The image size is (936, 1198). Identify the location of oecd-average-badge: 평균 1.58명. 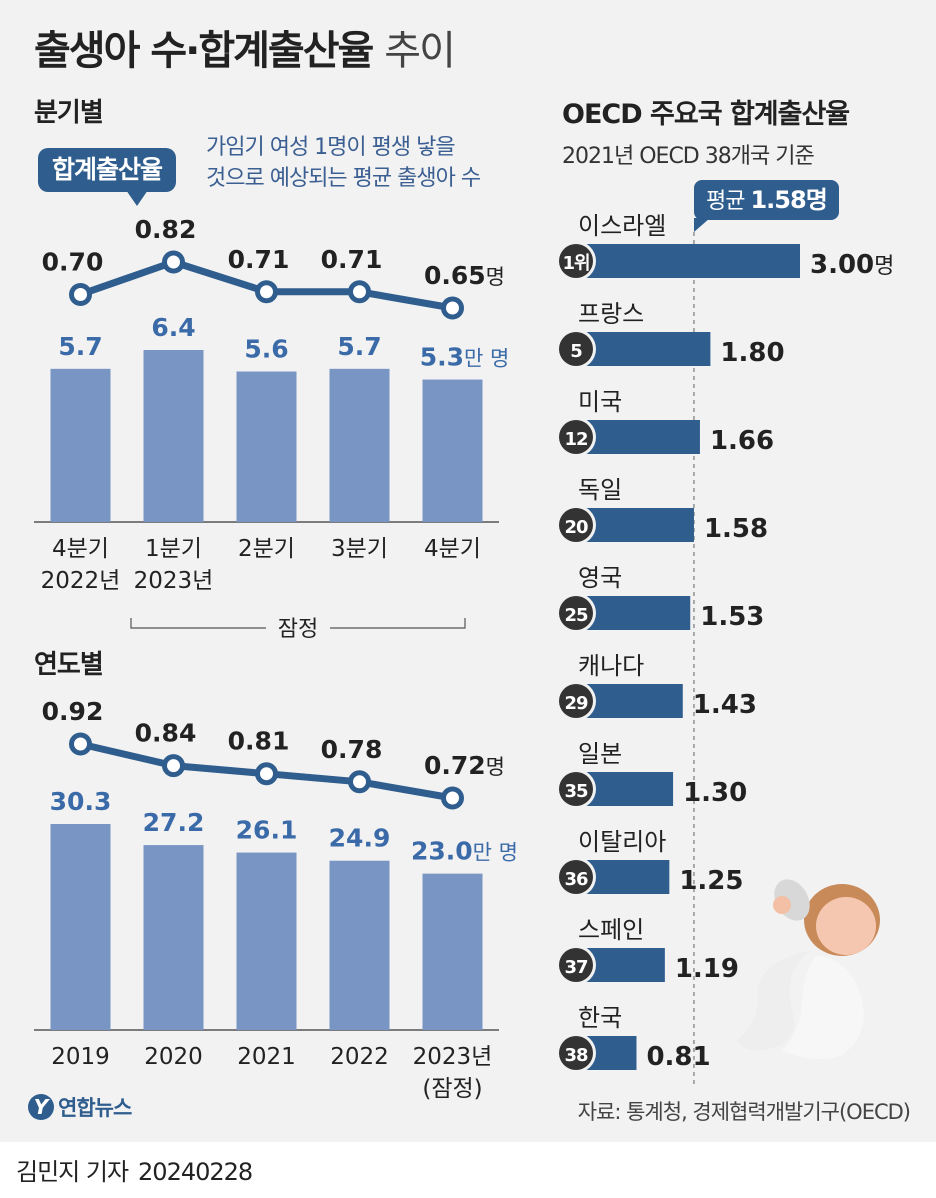
(766, 200).